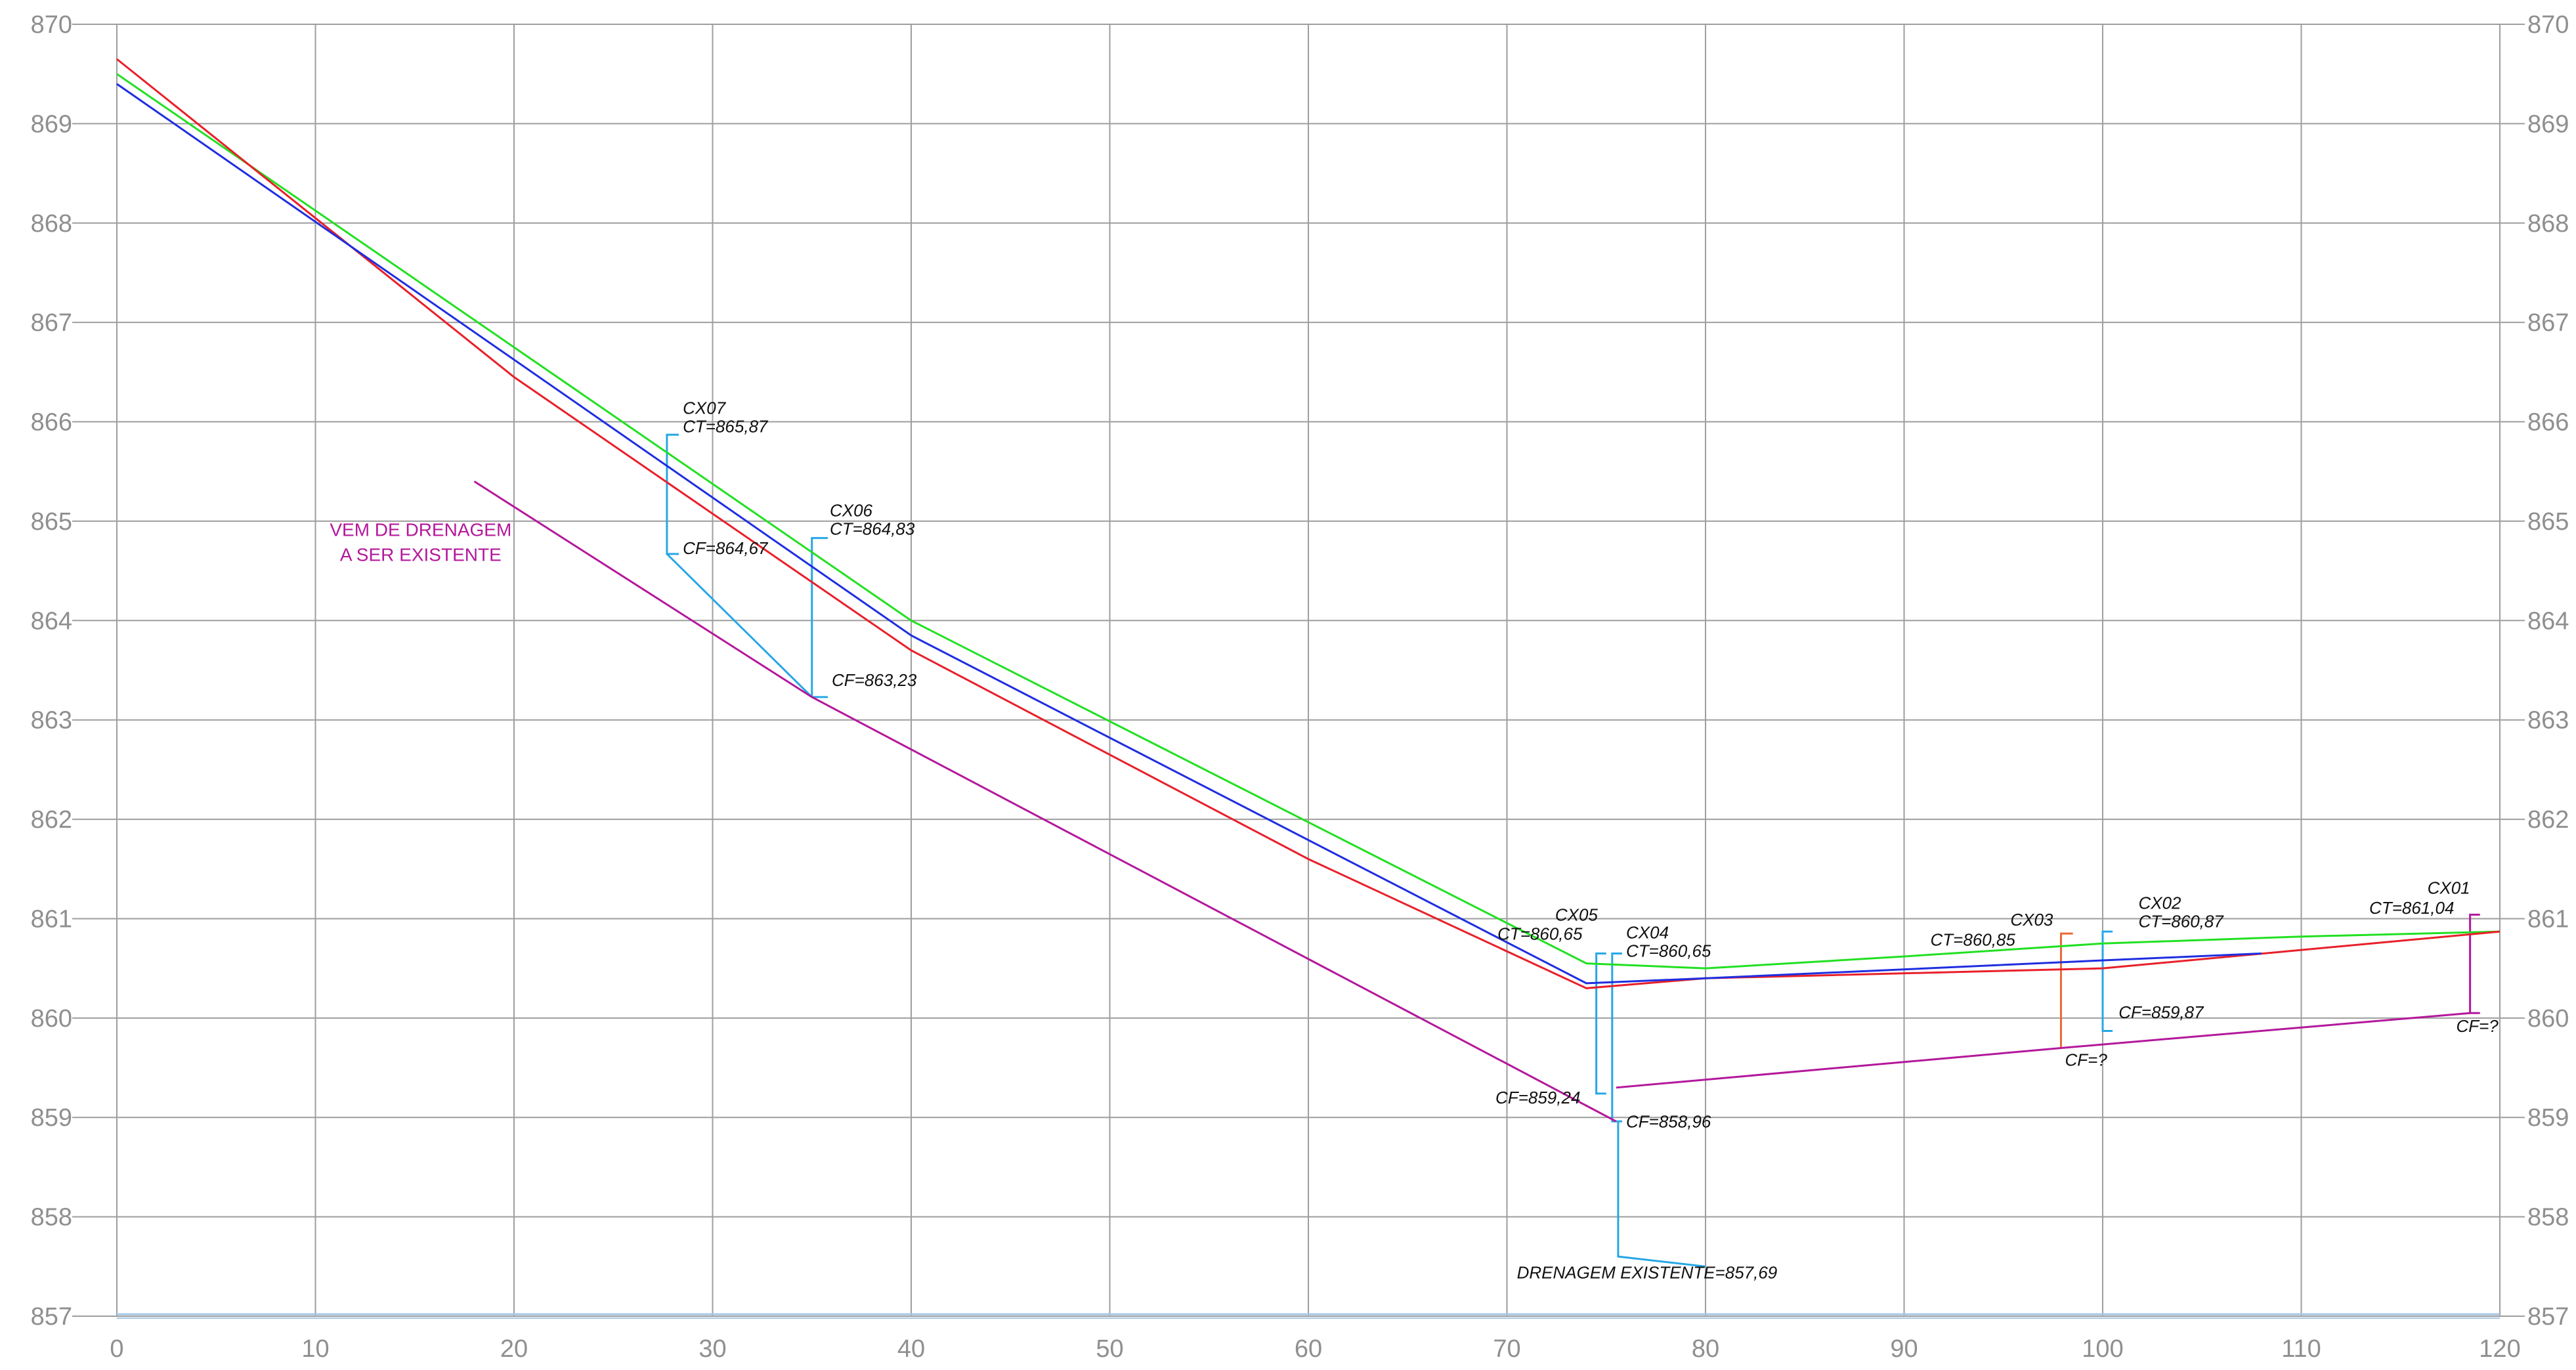 This screenshot has height=1370, width=2576. Describe the element at coordinates (2548, 820) in the screenshot. I see `y-tick-label-right: 862` at that location.